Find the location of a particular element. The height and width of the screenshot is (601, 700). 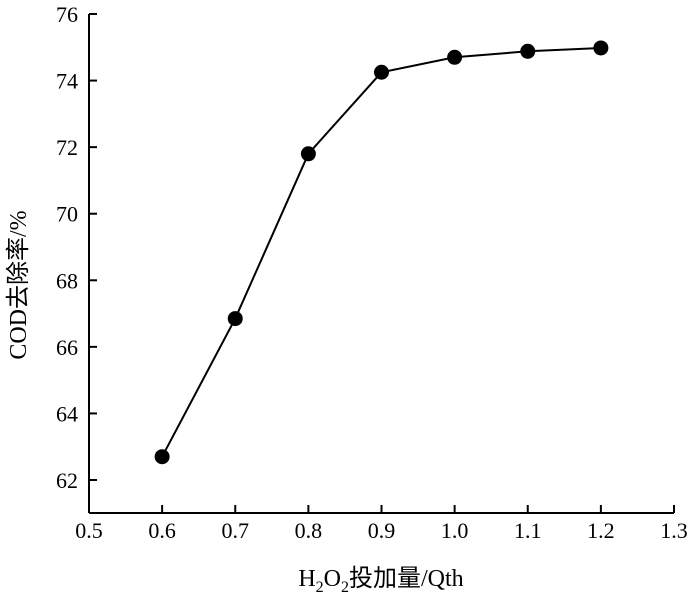

x-axis-title-sub2: 2 is located at coordinates (345, 587).